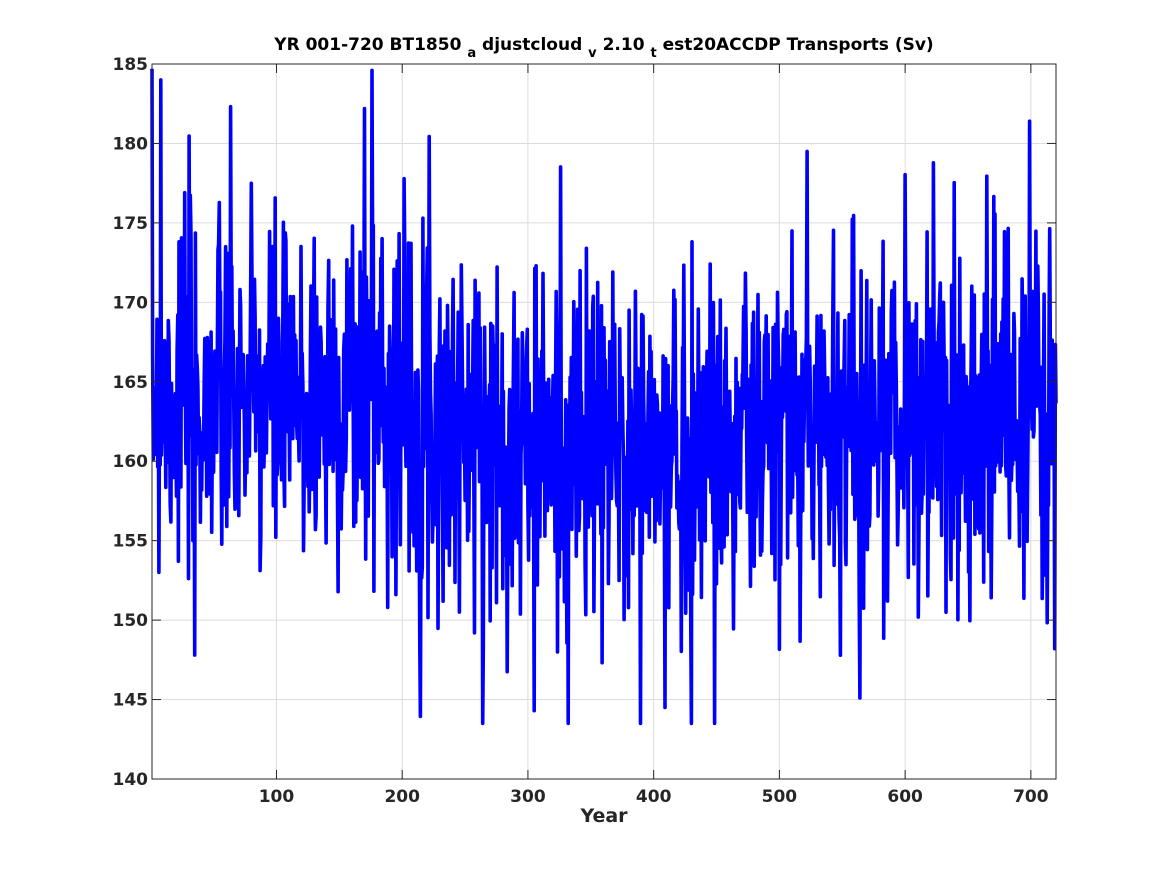 The height and width of the screenshot is (875, 1167). Describe the element at coordinates (131, 303) in the screenshot. I see `y-tick-label: 170` at that location.